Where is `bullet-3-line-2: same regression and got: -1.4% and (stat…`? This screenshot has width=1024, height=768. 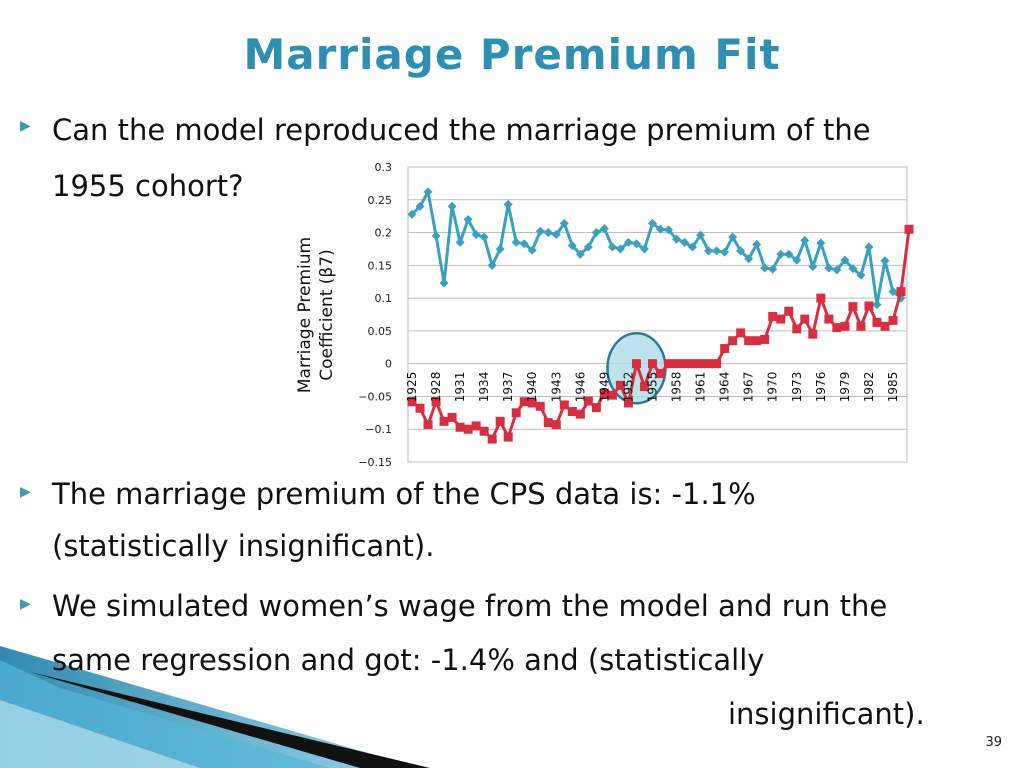
bullet-3-line-2: same regression and got: -1.4% and (stat… is located at coordinates (408, 660).